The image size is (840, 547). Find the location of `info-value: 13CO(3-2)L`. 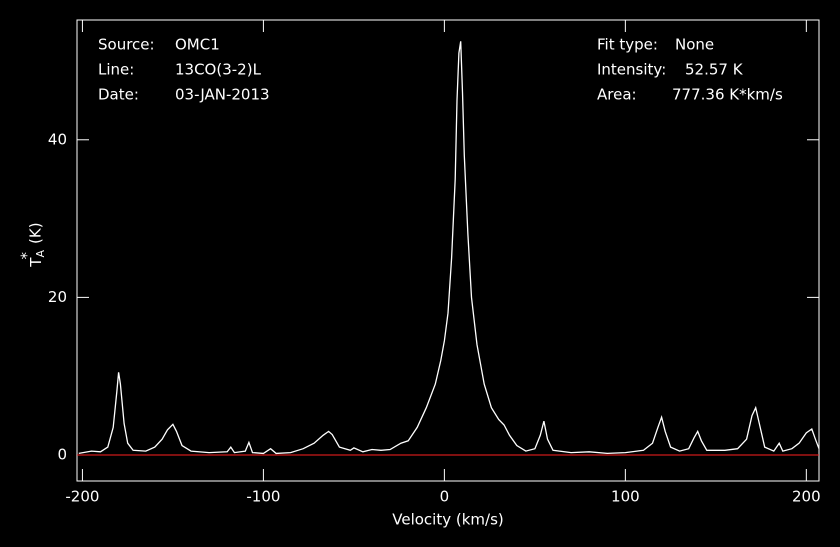

info-value: 13CO(3-2)L is located at coordinates (218, 70).